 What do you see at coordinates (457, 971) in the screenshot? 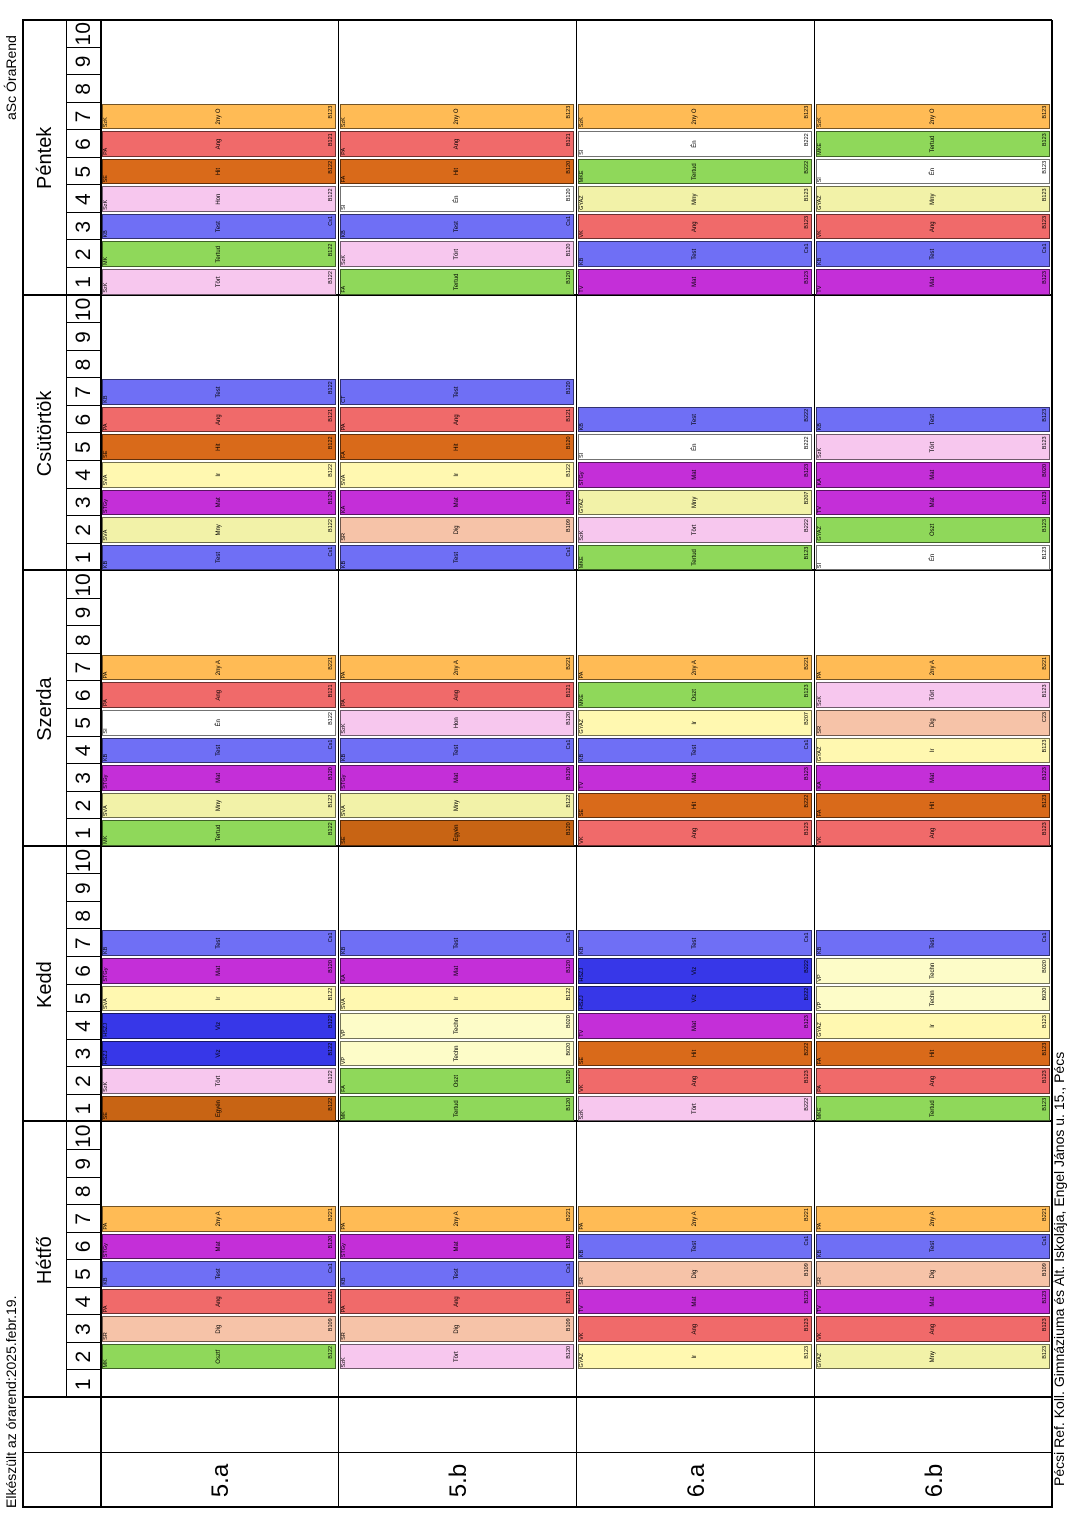
I see `lesson-cell: KA Mat B120` at bounding box center [457, 971].